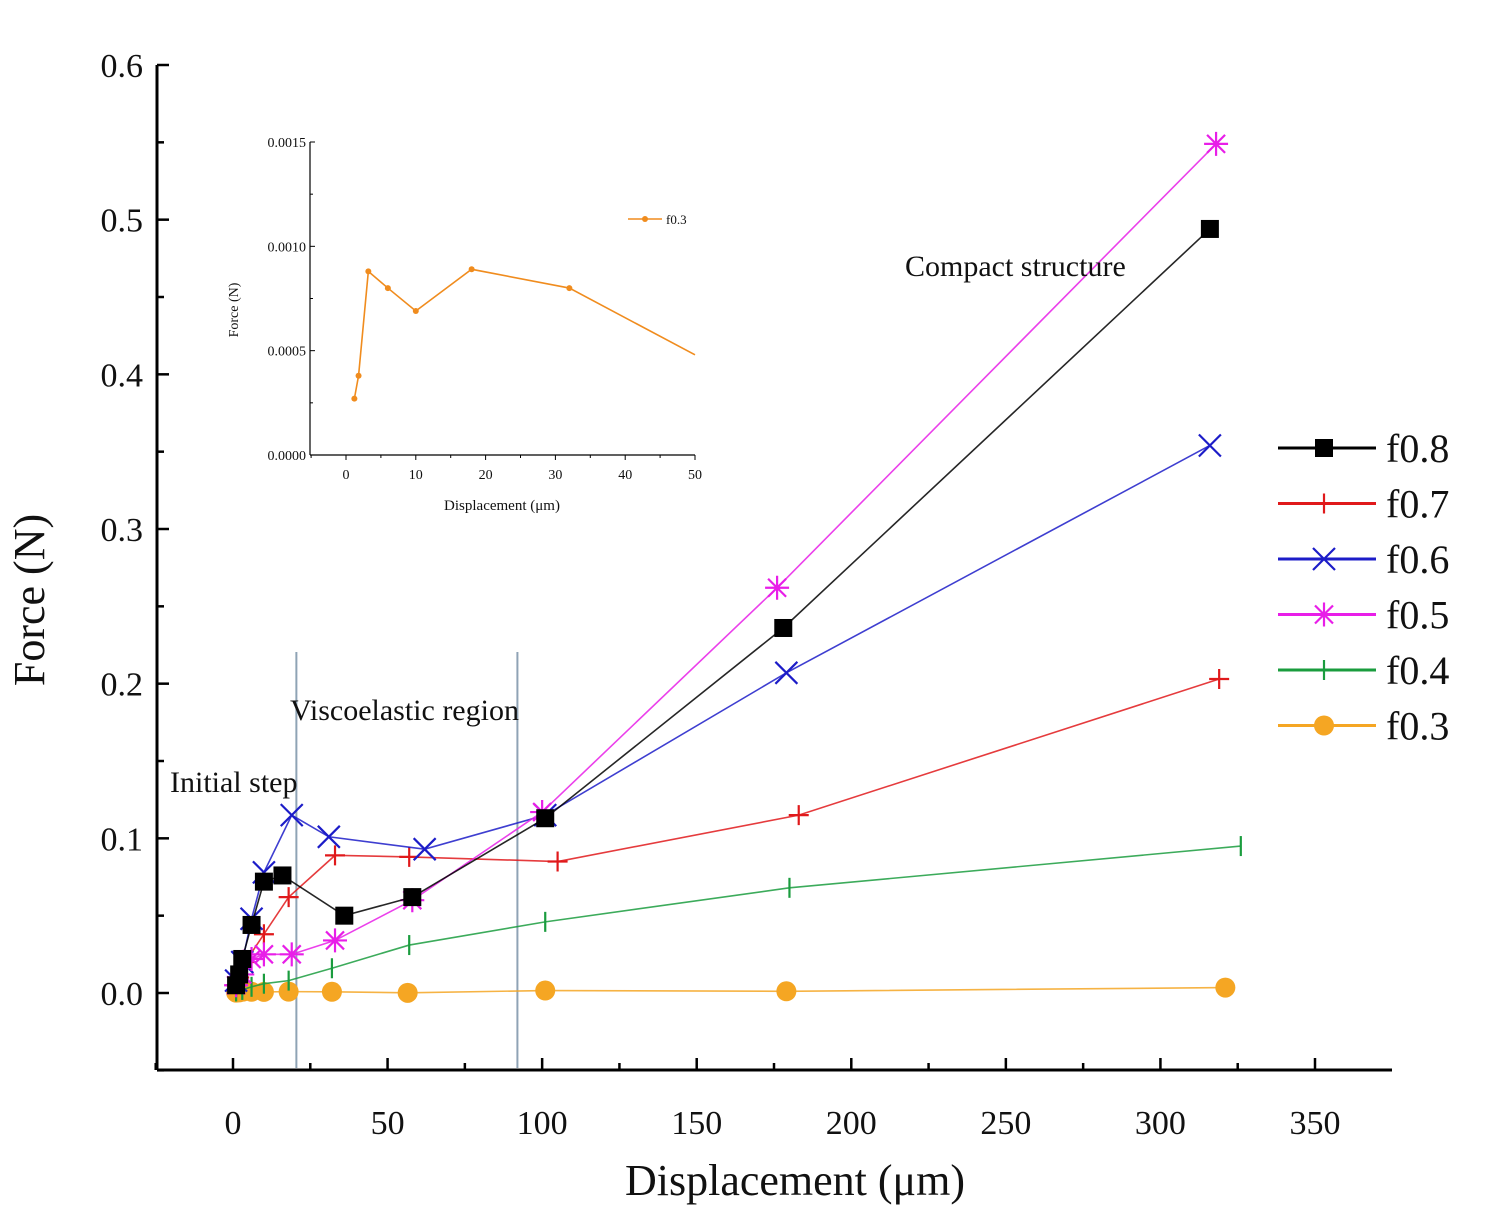  What do you see at coordinates (696, 1123) in the screenshot?
I see `x-tick-label: 150` at bounding box center [696, 1123].